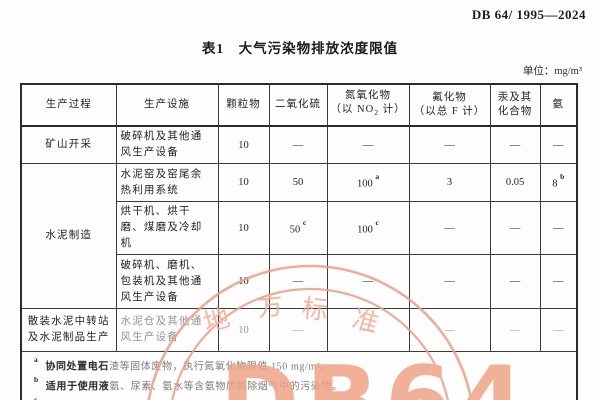 This screenshot has width=600, height=400. What do you see at coordinates (298, 182) in the screenshot?
I see `cell-so2: 50` at bounding box center [298, 182].